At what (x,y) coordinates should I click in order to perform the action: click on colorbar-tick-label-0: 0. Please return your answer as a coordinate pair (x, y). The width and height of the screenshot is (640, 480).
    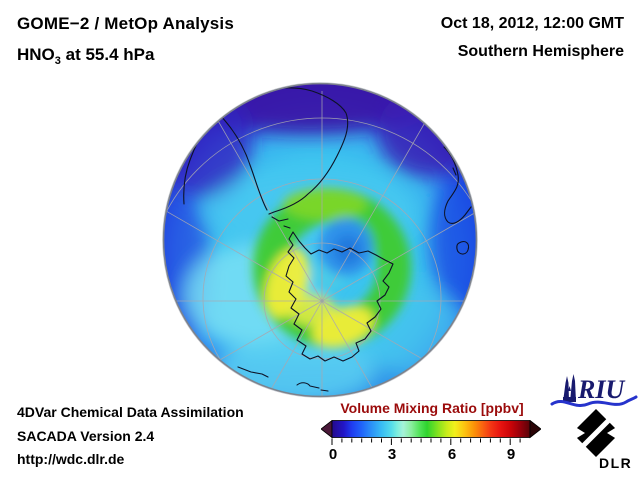
    Looking at the image, I should click on (333, 454).